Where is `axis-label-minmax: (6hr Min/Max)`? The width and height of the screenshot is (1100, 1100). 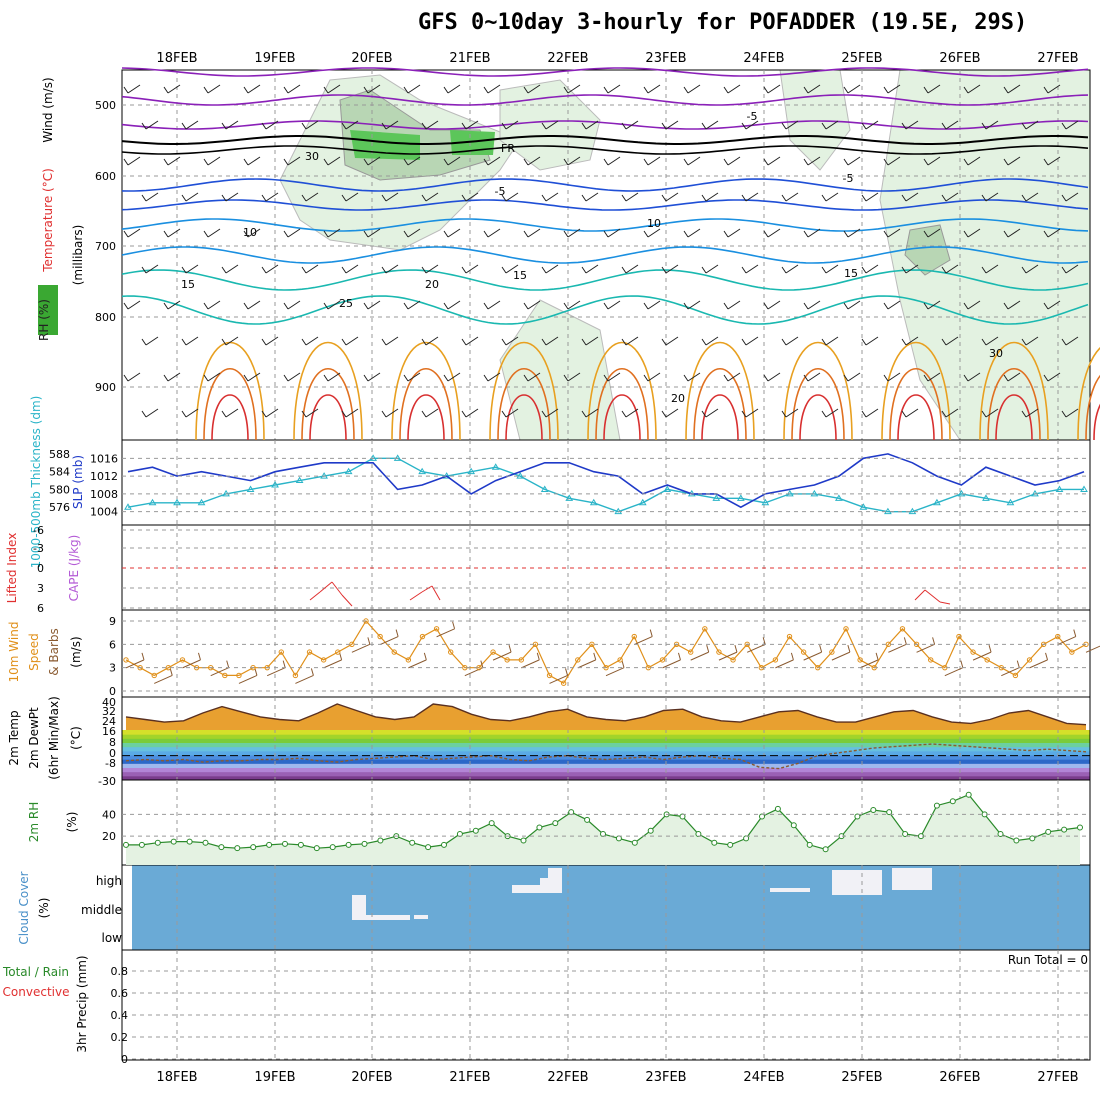
axis-label-minmax: (6hr Min/Max) is located at coordinates (54, 738).